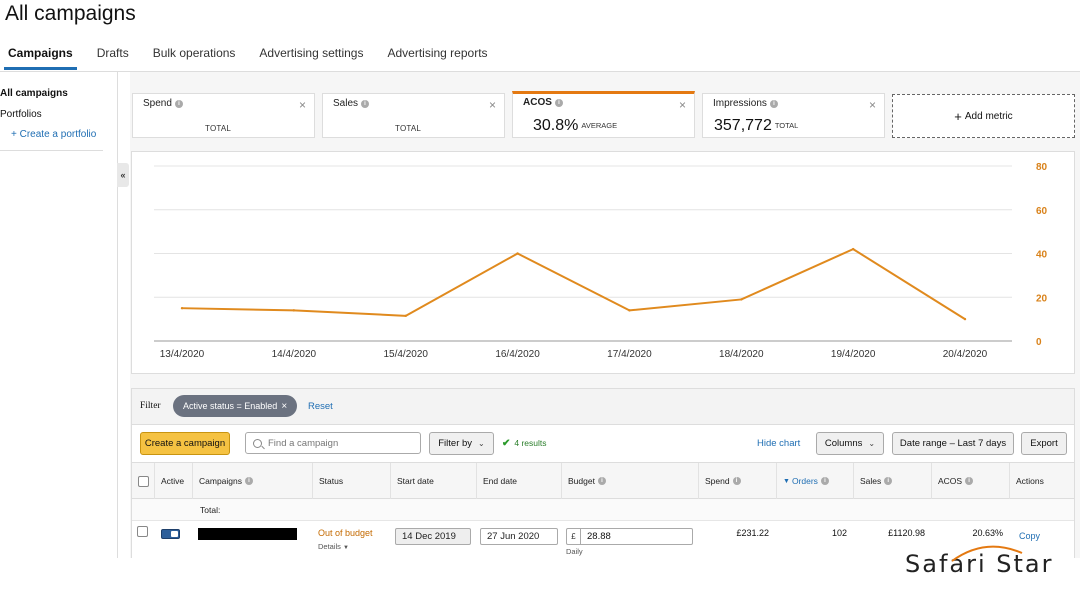 The height and width of the screenshot is (605, 1080). What do you see at coordinates (1044, 443) in the screenshot?
I see `export-button: Export` at bounding box center [1044, 443].